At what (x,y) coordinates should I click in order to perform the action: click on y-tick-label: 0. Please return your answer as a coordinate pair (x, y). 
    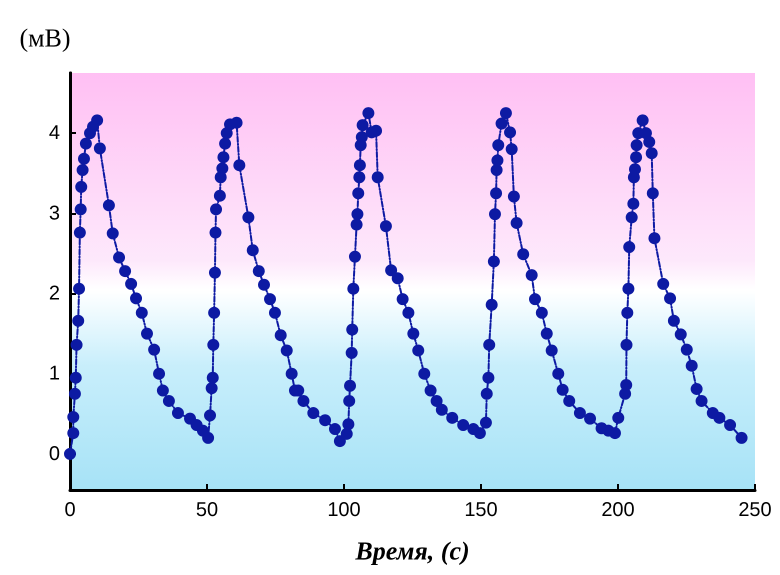
    Looking at the image, I should click on (54, 453).